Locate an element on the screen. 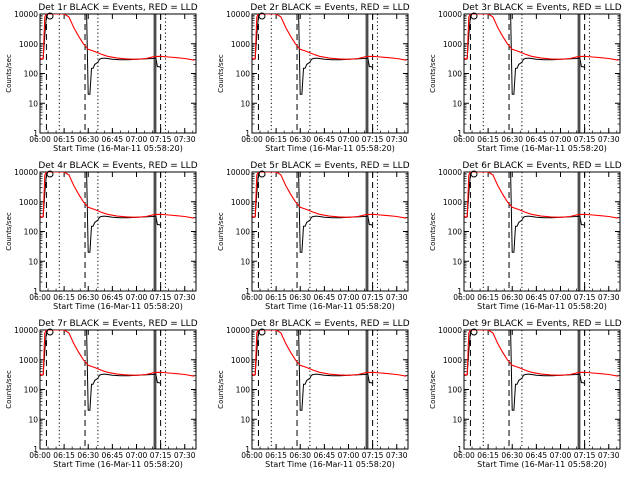  panel-title: Det 2r BLACK = Events, RED = LLD is located at coordinates (329, 8).